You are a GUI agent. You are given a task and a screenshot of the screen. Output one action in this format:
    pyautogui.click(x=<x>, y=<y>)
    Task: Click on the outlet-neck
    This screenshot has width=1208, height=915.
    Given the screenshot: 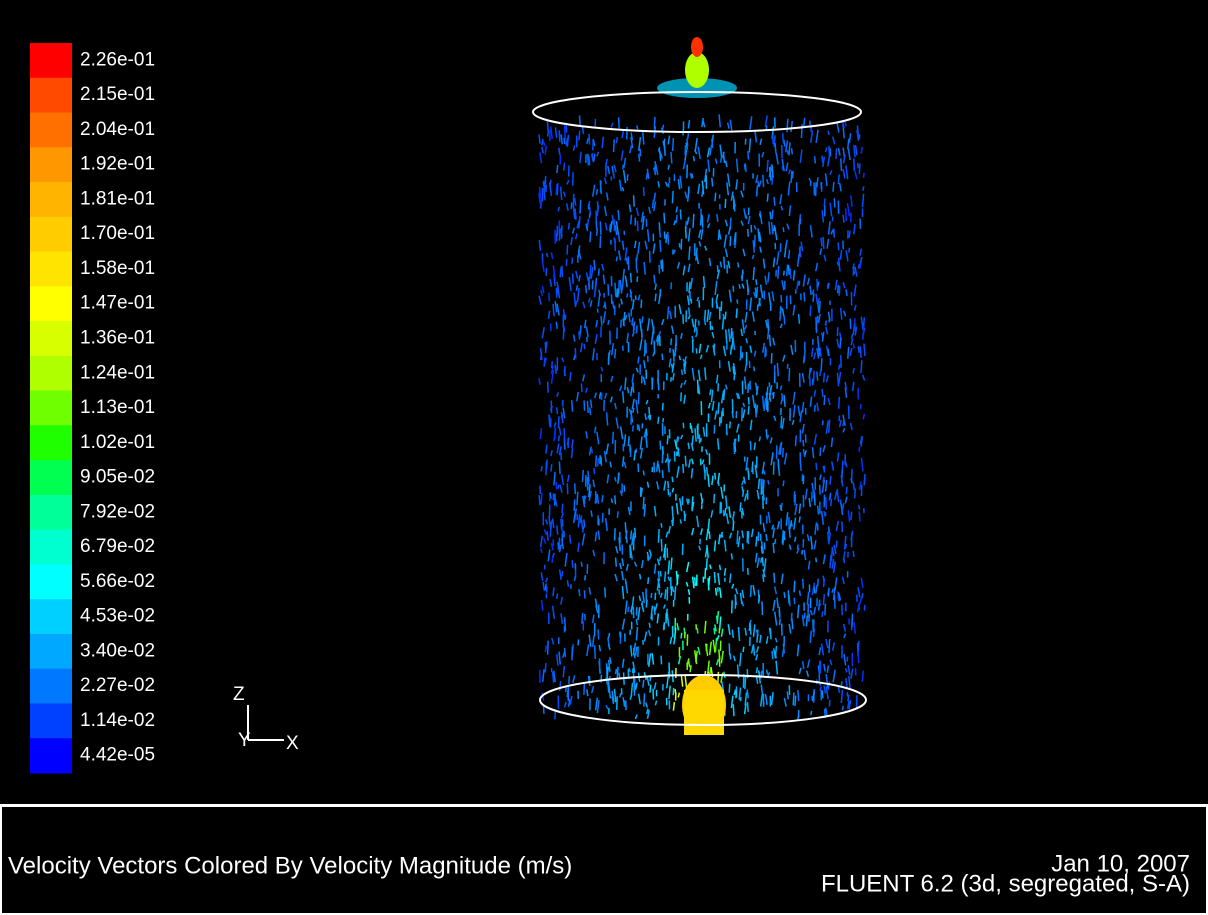 What is the action you would take?
    pyautogui.click(x=697, y=70)
    